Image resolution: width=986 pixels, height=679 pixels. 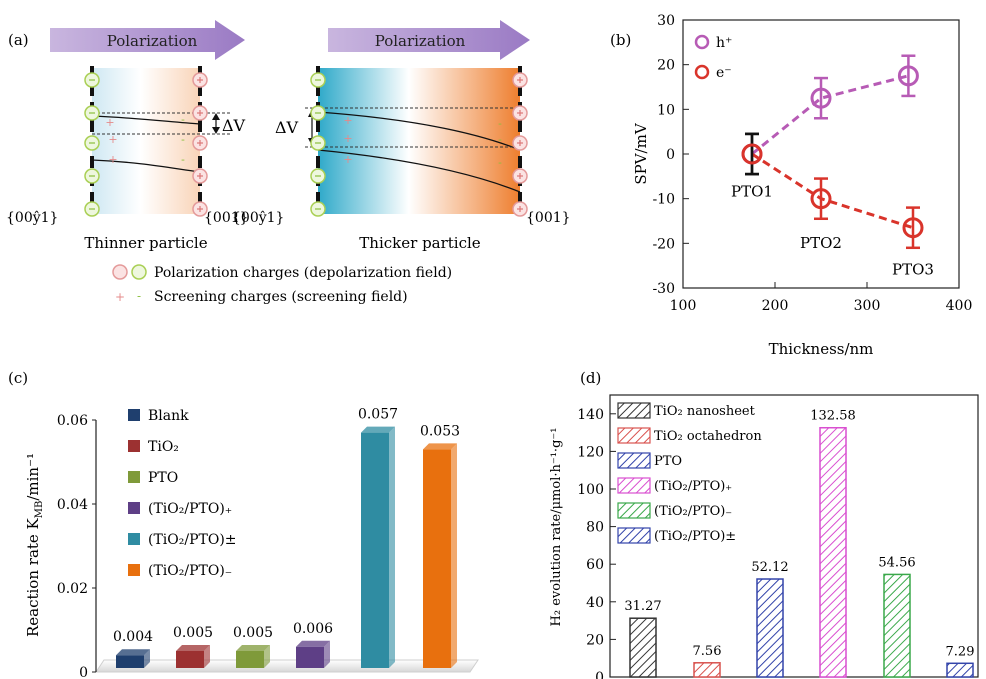 What do you see at coordinates (287, 666) in the screenshot?
I see `panel-c-floor` at bounding box center [287, 666].